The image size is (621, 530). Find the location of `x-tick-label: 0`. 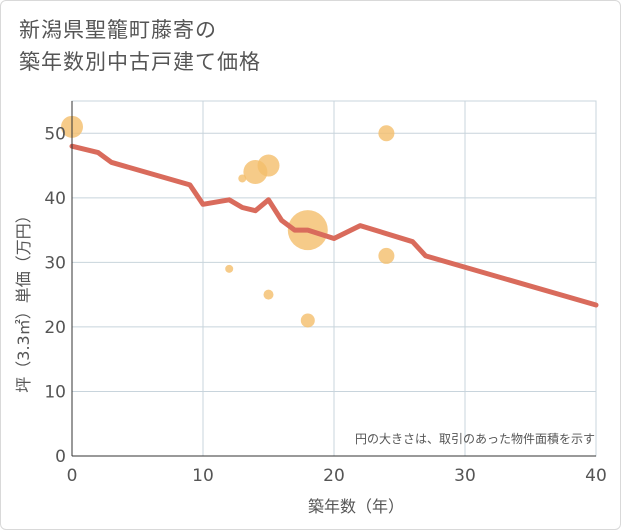

x-tick-label: 0 is located at coordinates (72, 476).